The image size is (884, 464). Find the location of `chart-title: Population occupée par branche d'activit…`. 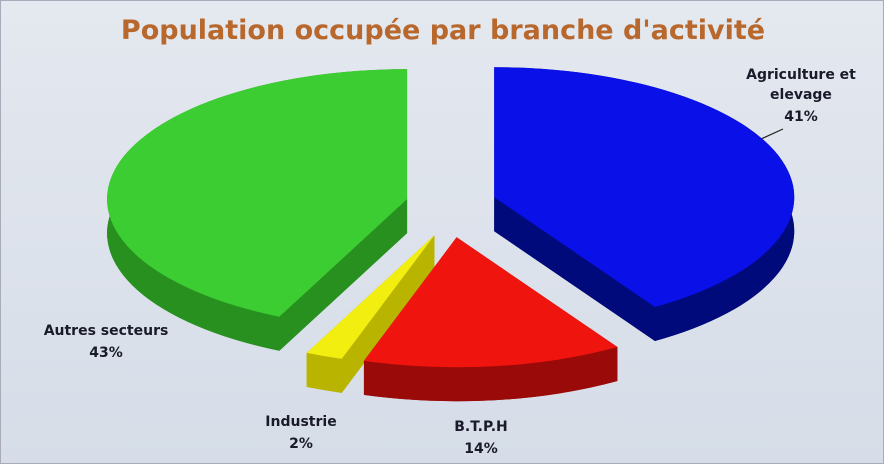

chart-title: Population occupée par branche d'activit… is located at coordinates (443, 30).